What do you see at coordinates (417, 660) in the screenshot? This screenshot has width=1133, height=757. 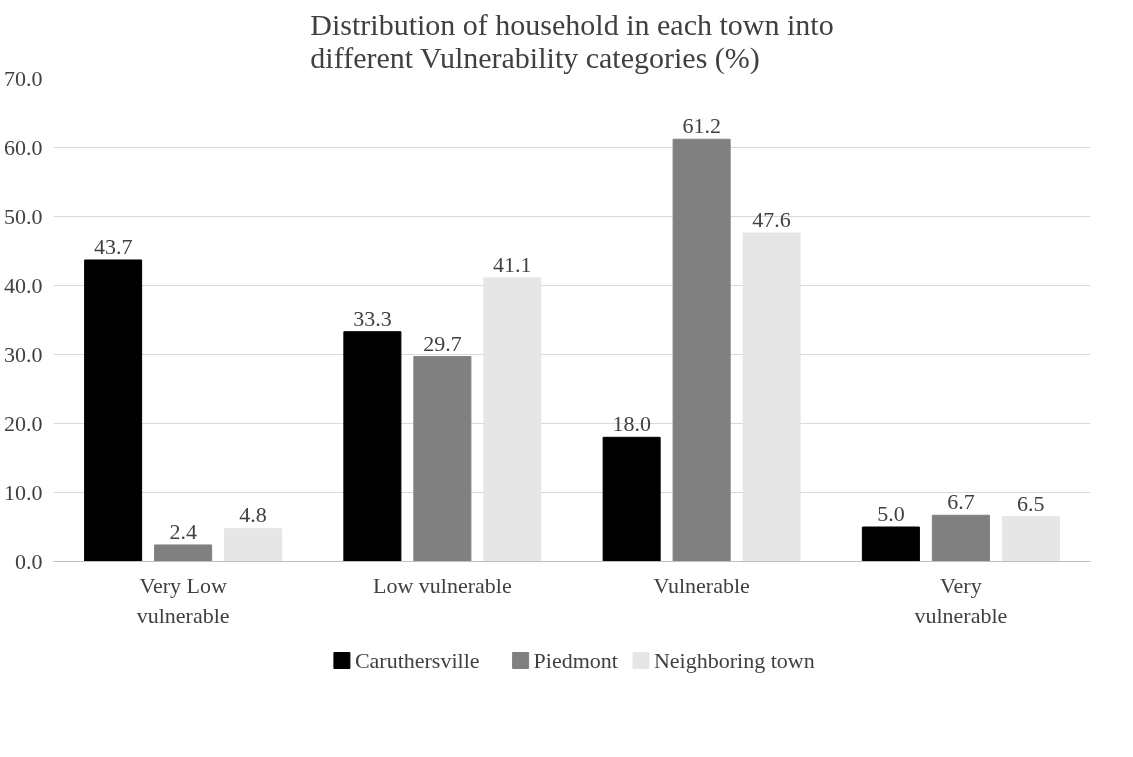 I see `legend-label: Caruthersville` at bounding box center [417, 660].